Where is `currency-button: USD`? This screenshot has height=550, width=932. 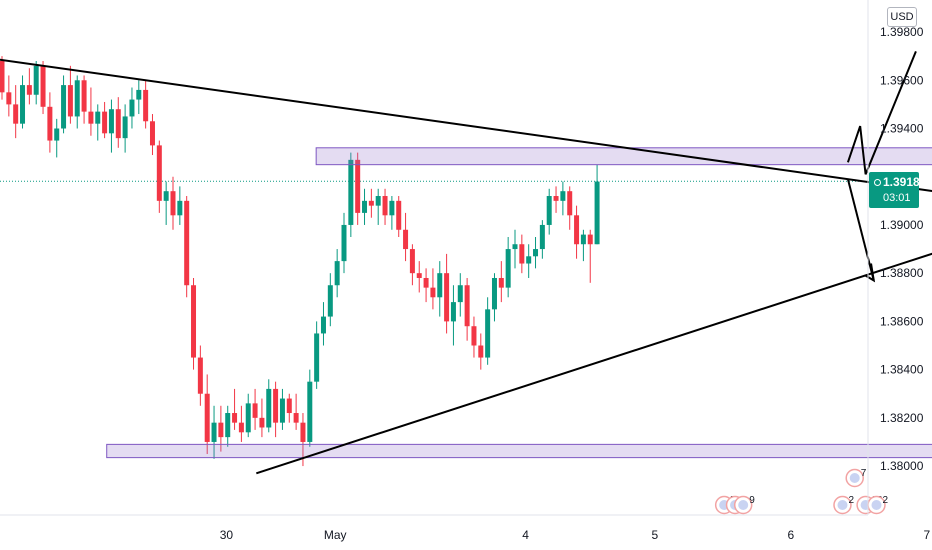
currency-button: USD is located at coordinates (902, 17).